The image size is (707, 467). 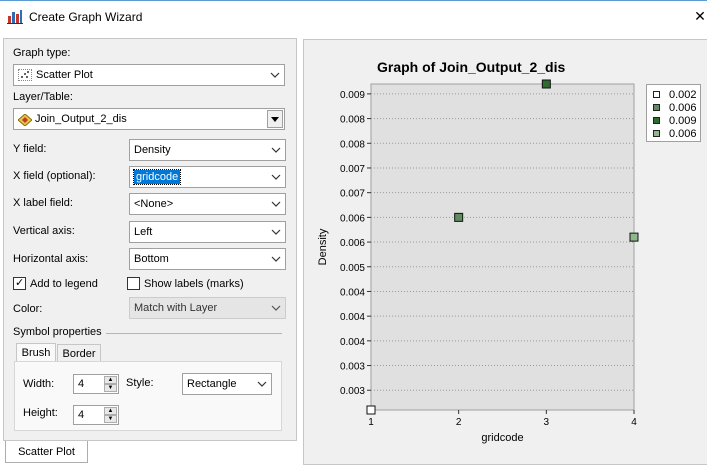 What do you see at coordinates (207, 177) in the screenshot?
I see `x-field-select: gridcode` at bounding box center [207, 177].